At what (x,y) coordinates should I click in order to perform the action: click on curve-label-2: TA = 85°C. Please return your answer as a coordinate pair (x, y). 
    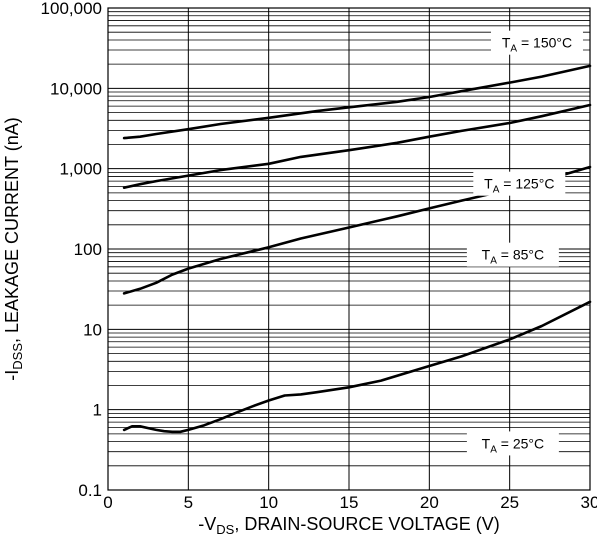
    Looking at the image, I should click on (513, 257).